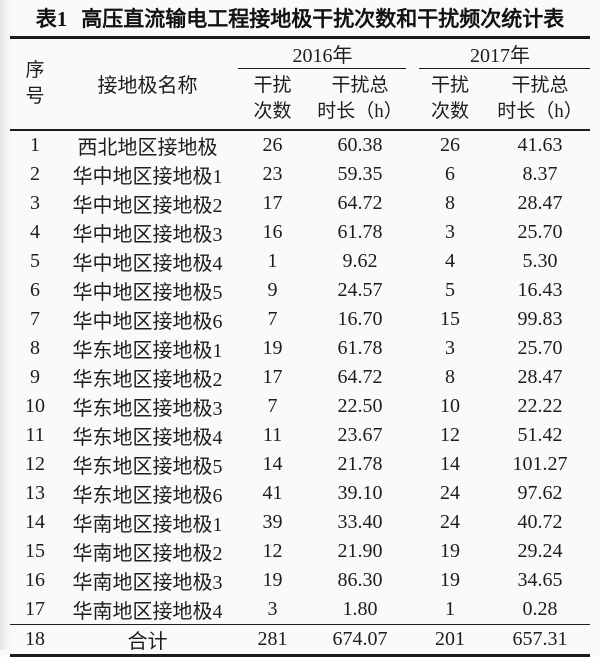 The height and width of the screenshot is (657, 600). What do you see at coordinates (450, 463) in the screenshot?
I see `cell-2017-count: 14` at bounding box center [450, 463].